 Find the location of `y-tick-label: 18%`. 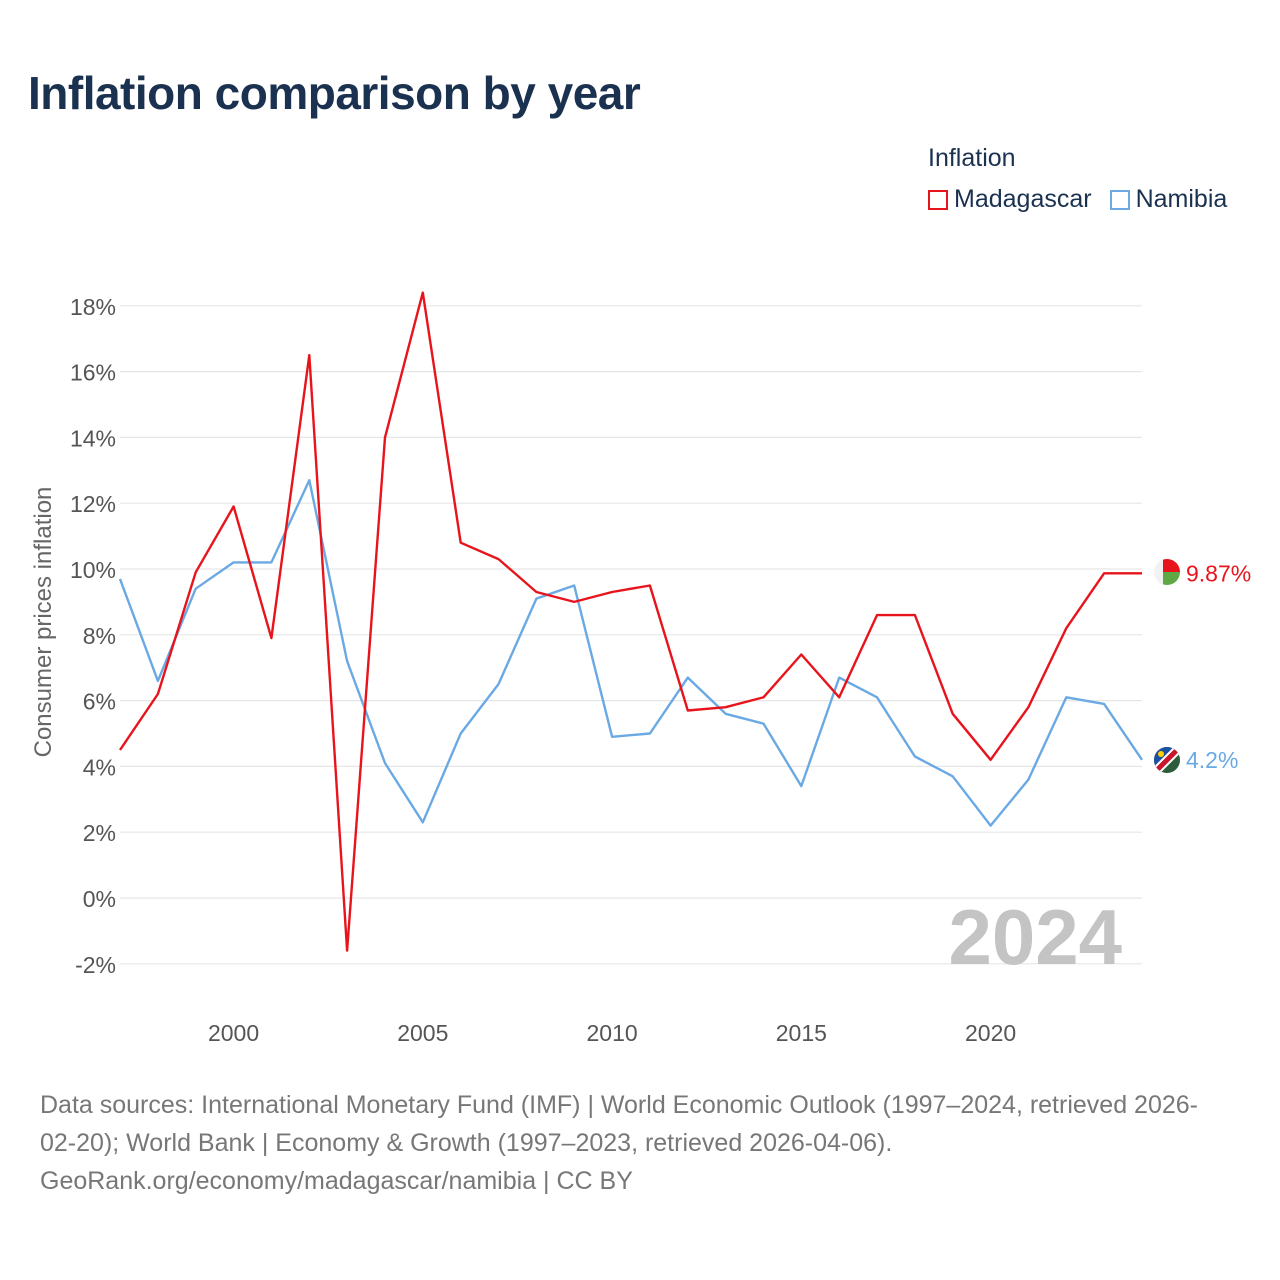

y-tick-label: 18% is located at coordinates (93, 307).